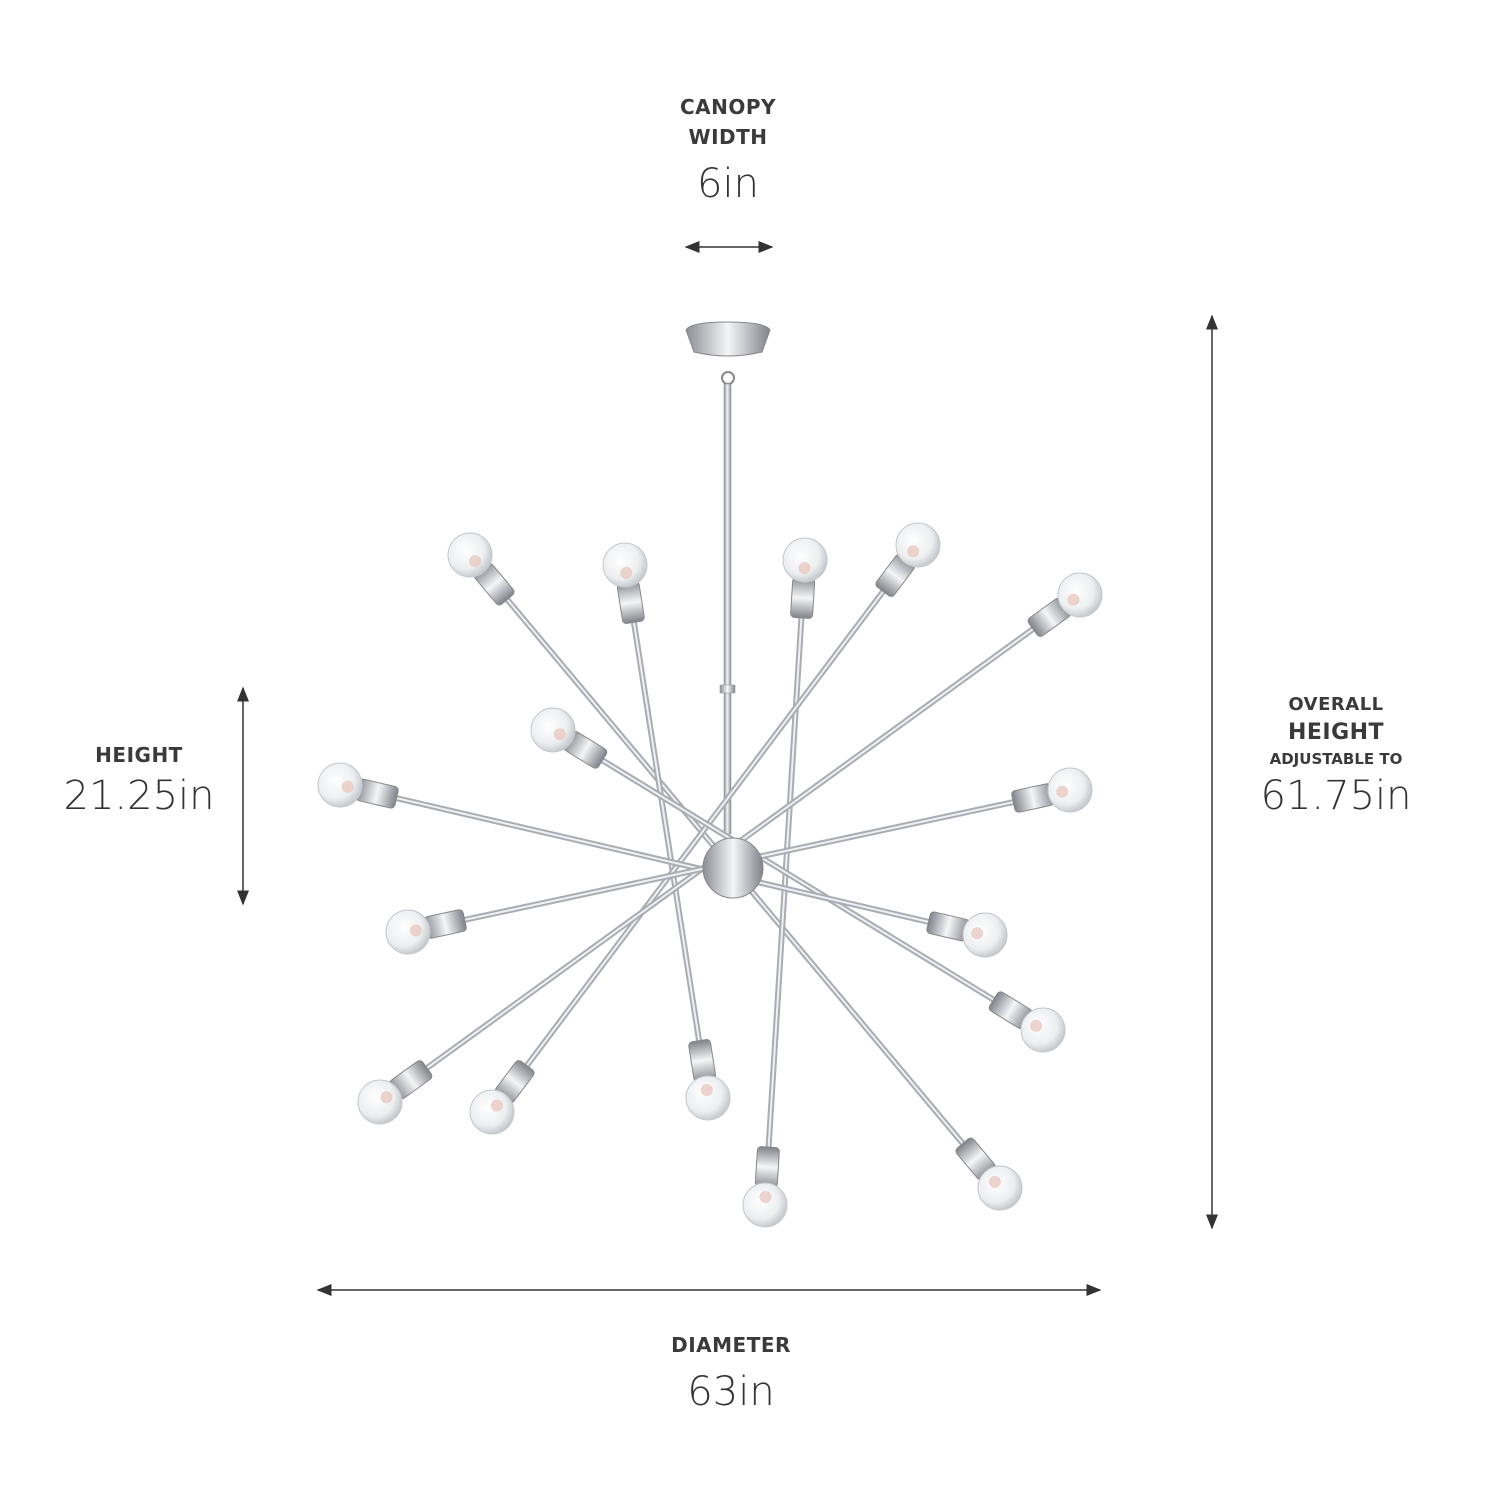 The width and height of the screenshot is (1500, 1500). I want to click on canopy-width-line2: WIDTH, so click(728, 137).